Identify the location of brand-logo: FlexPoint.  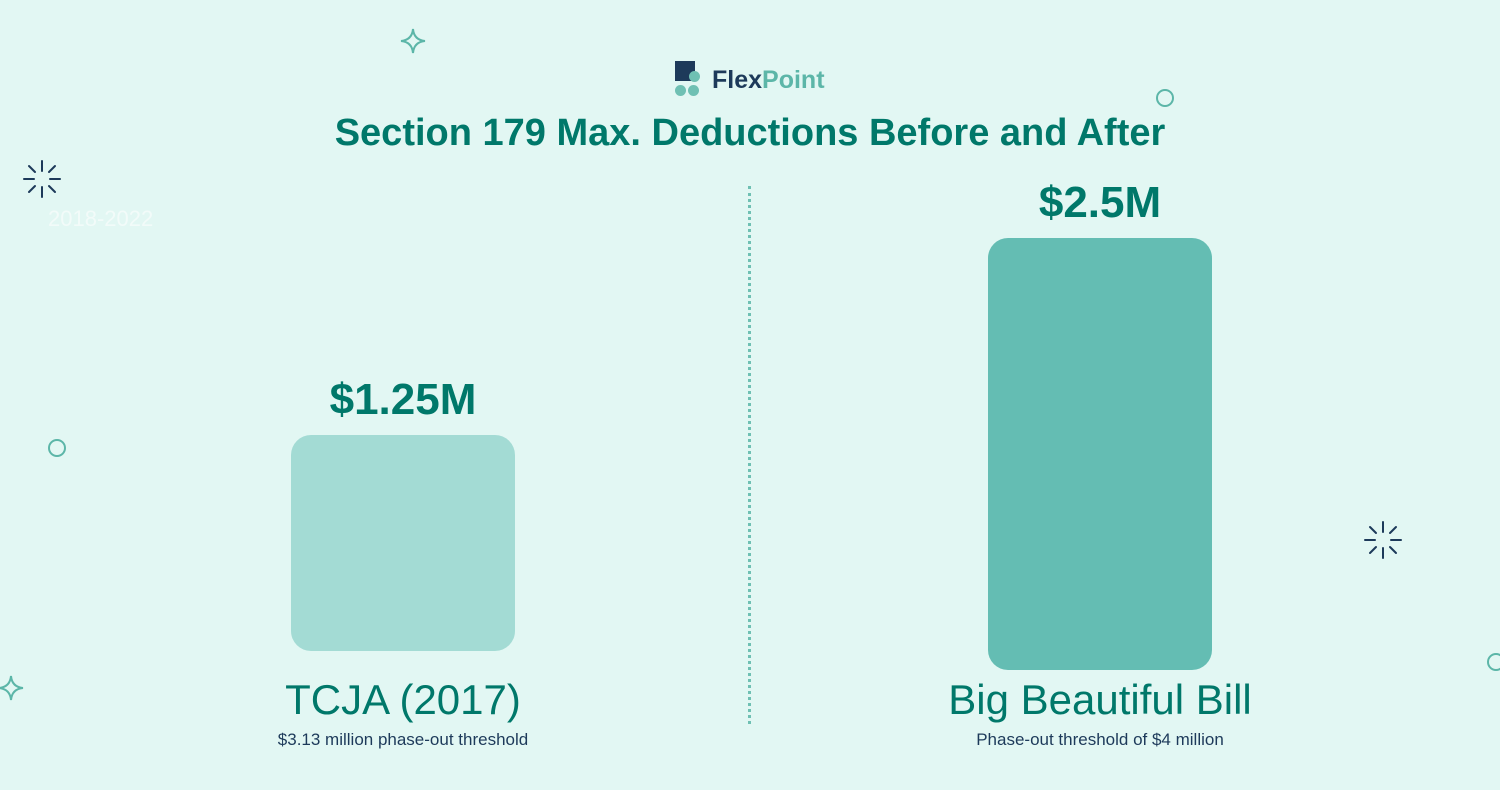
(748, 80).